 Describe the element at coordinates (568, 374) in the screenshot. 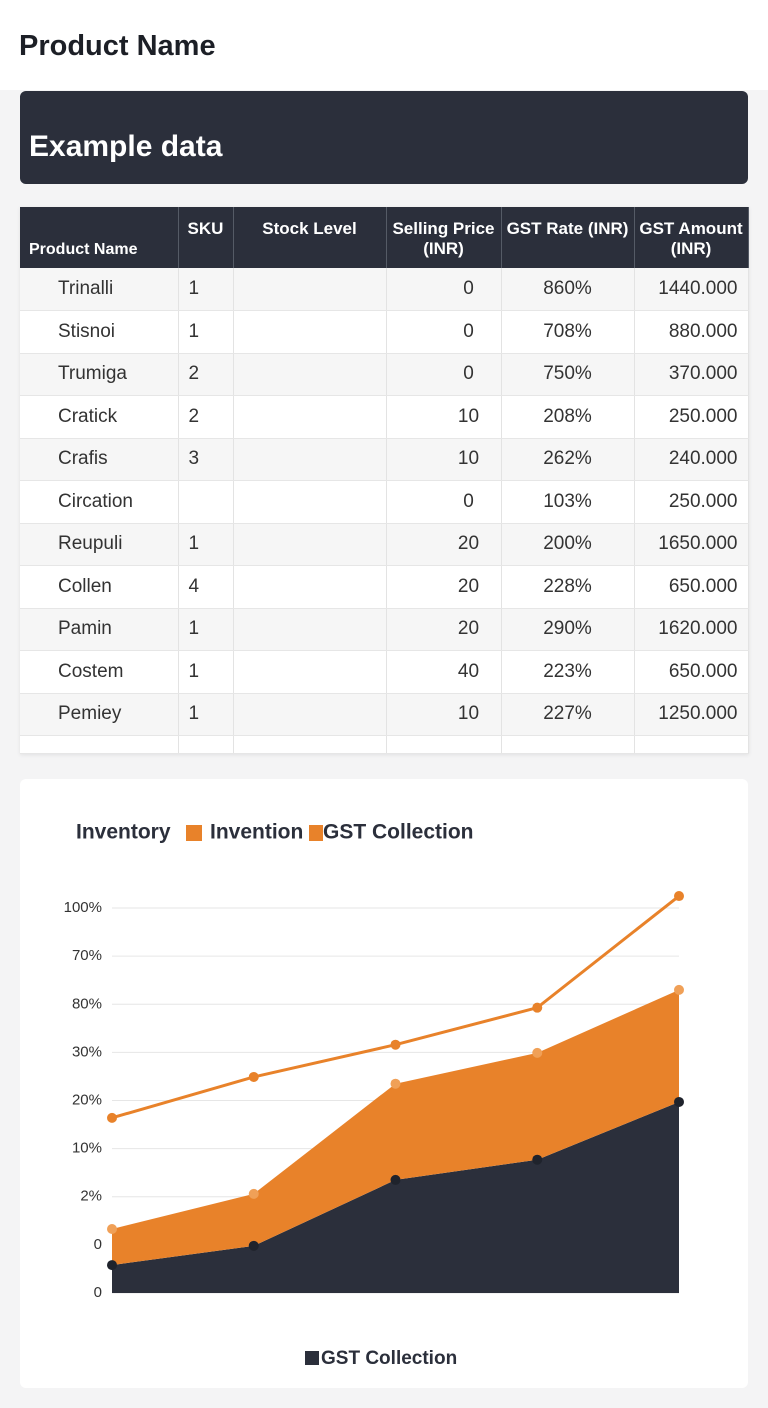

I see `table-cell: 750%` at that location.